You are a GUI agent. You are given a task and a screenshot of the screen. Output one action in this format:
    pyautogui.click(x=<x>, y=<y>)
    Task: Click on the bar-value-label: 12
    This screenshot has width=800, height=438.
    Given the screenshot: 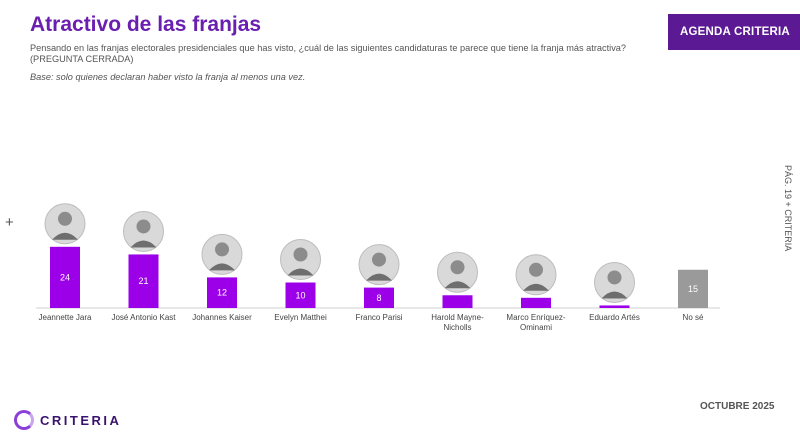 What is the action you would take?
    pyautogui.click(x=222, y=293)
    